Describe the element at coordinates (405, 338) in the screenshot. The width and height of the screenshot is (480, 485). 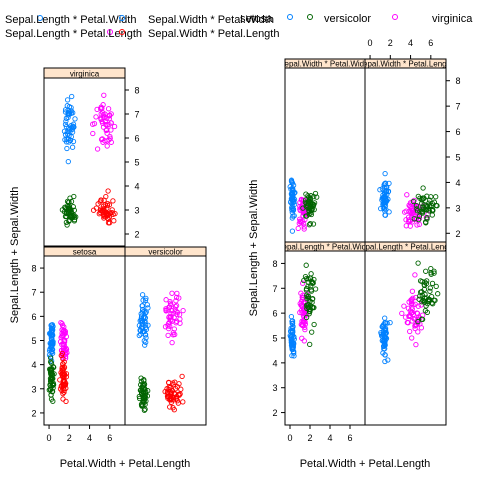
I see `panel-frame` at that location.